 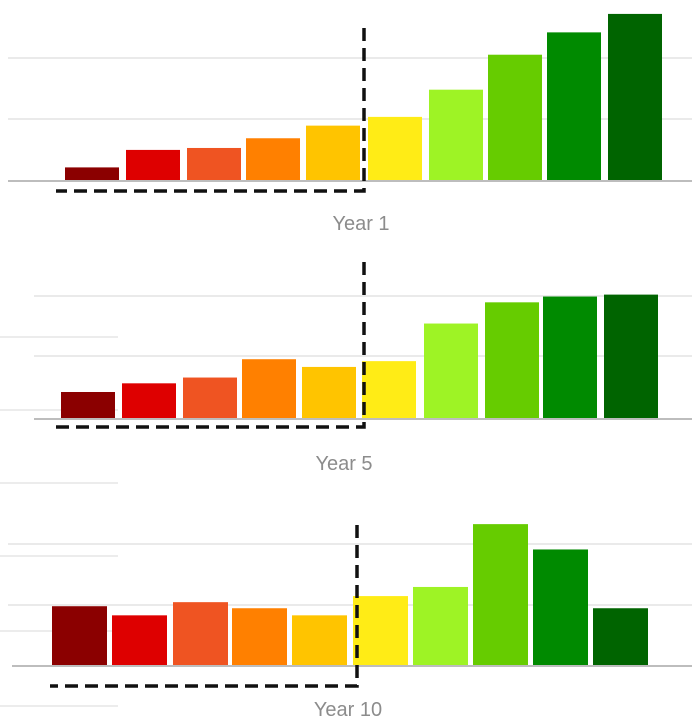 I want to click on chart-caption: Year 5, so click(x=343, y=464).